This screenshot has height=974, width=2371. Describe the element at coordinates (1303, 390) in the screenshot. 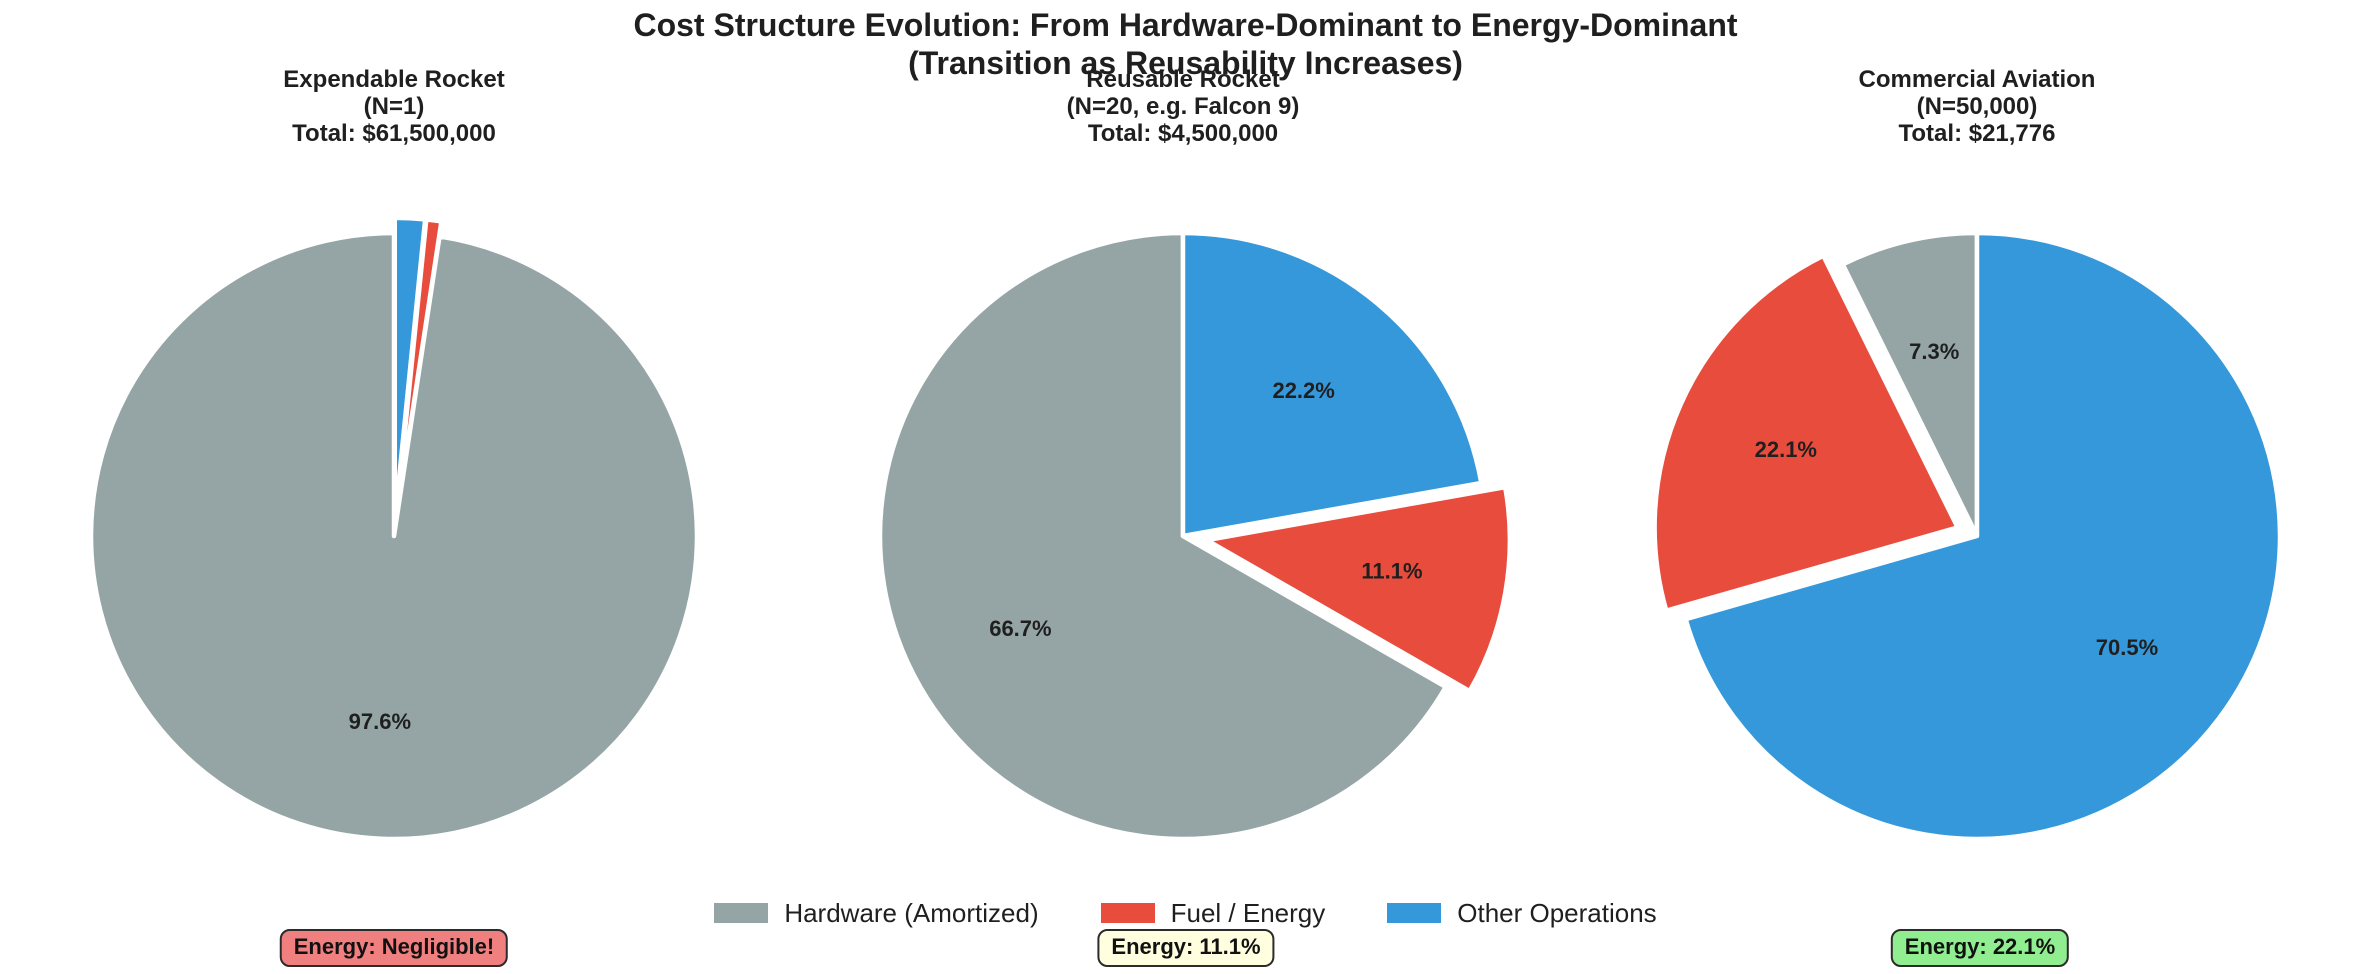

I see `pie-1-pct-label-other: 22.2%` at that location.